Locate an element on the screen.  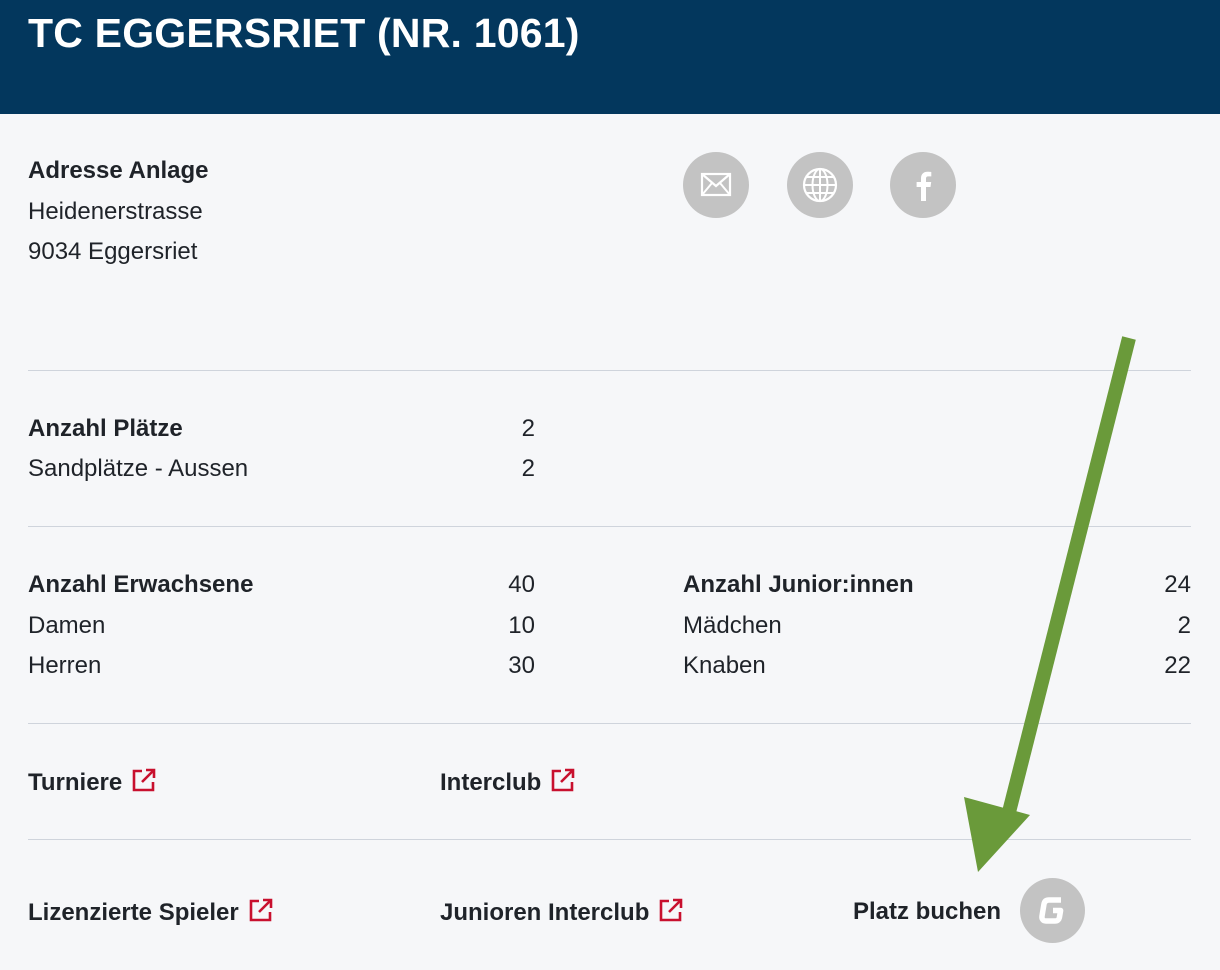
platz-buchen-label: Platz buchen is located at coordinates (927, 911).